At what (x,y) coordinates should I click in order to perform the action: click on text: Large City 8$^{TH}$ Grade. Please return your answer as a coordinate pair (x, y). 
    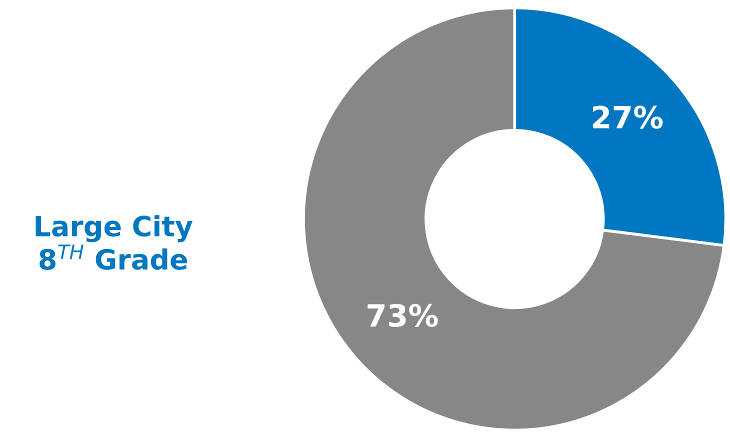
    Looking at the image, I should click on (114, 242).